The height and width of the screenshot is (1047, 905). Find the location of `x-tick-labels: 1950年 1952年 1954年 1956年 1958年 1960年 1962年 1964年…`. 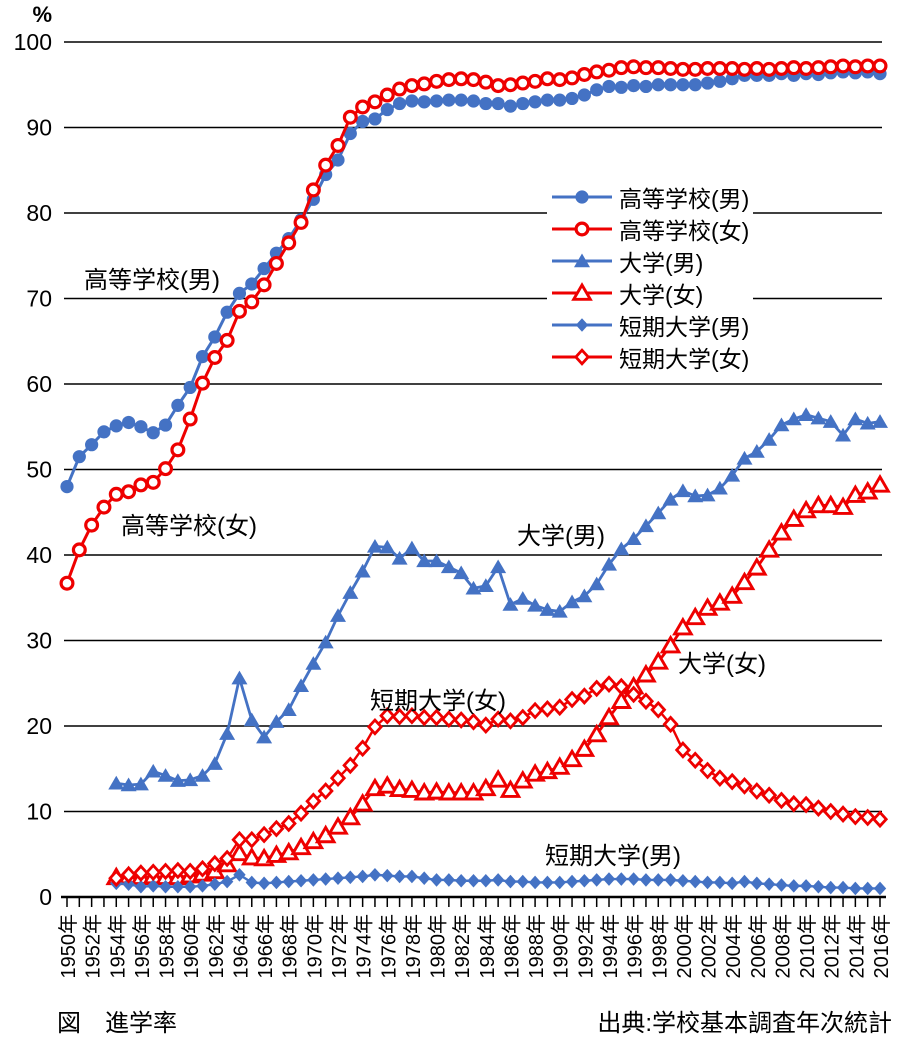

x-tick-labels: 1950年 1952年 1954年 1956年 1958年 1960年 1962年 1964年… is located at coordinates (475, 946).